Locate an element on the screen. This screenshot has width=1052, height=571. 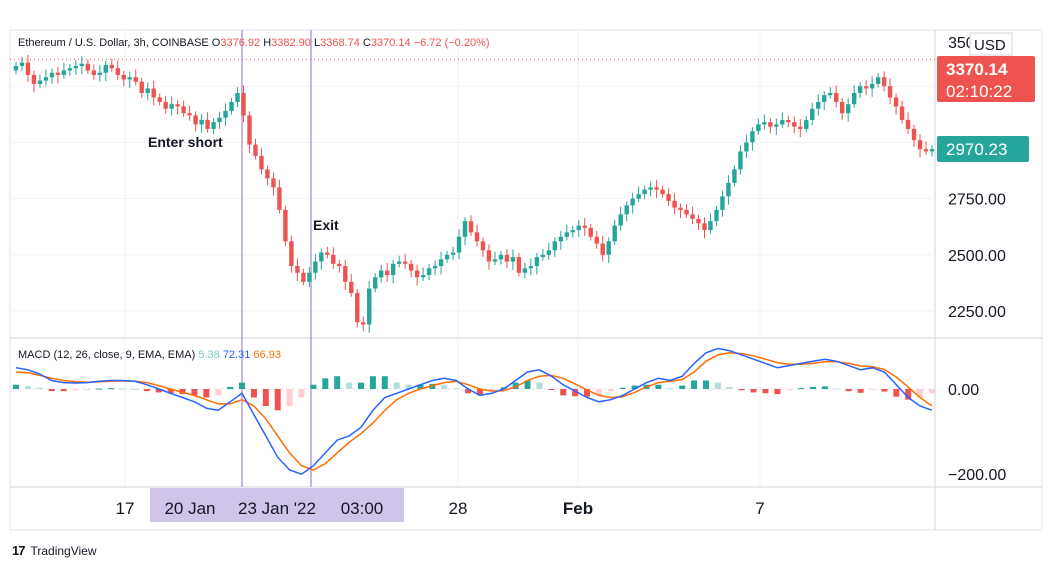
h-label: H is located at coordinates (267, 43).